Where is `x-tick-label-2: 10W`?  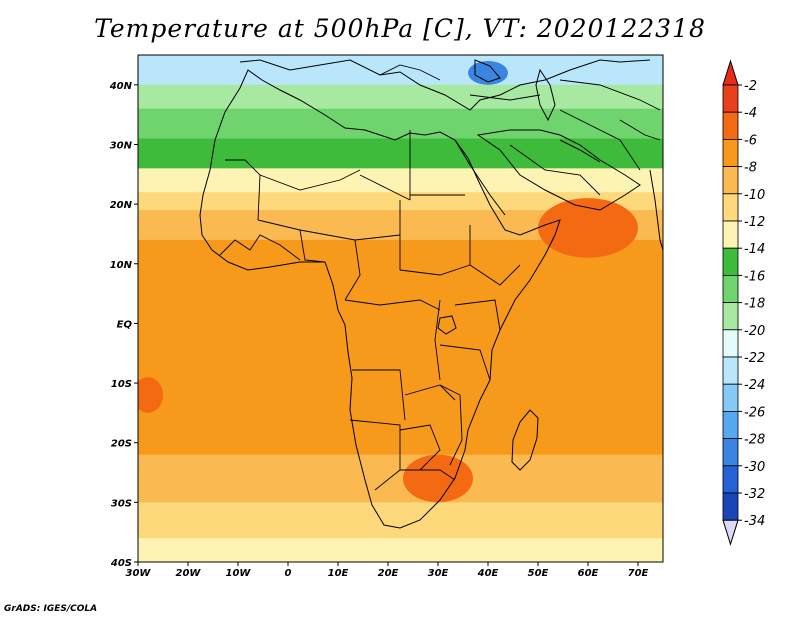 x-tick-label-2: 10W is located at coordinates (239, 573).